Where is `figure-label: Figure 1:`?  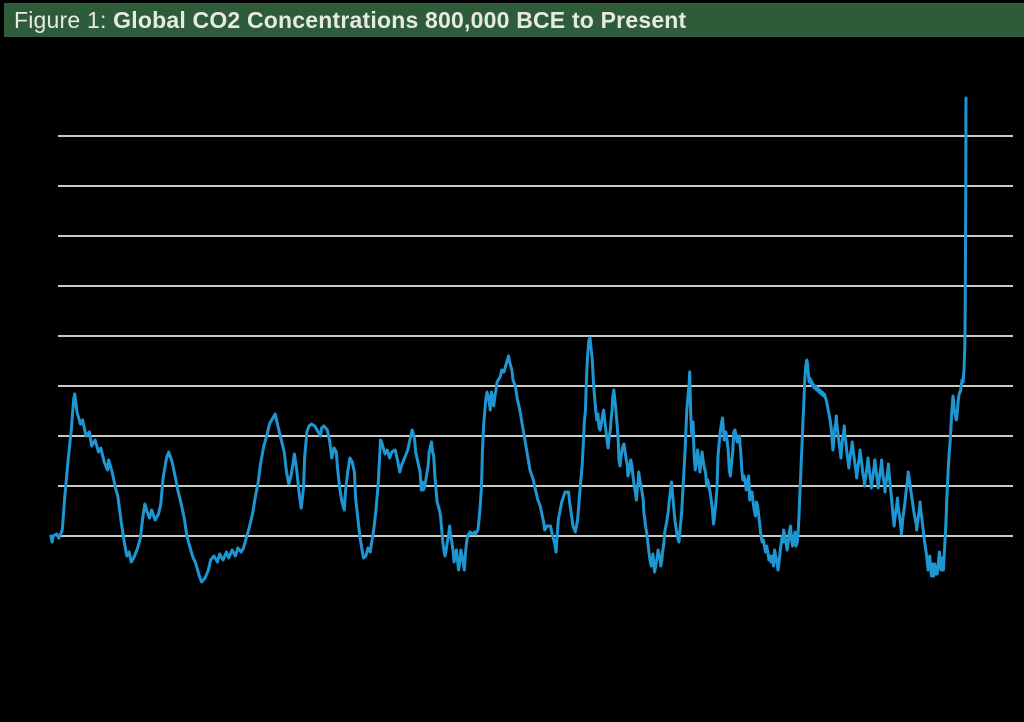
figure-label: Figure 1: is located at coordinates (64, 19).